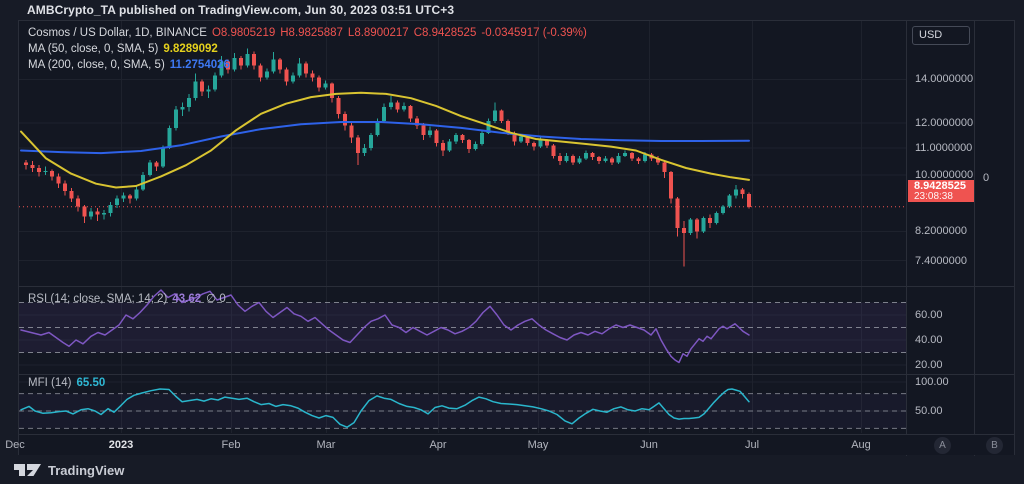 The image size is (1024, 484). Describe the element at coordinates (933, 196) in the screenshot. I see `bar-close-countdown: 23:08:38` at that location.